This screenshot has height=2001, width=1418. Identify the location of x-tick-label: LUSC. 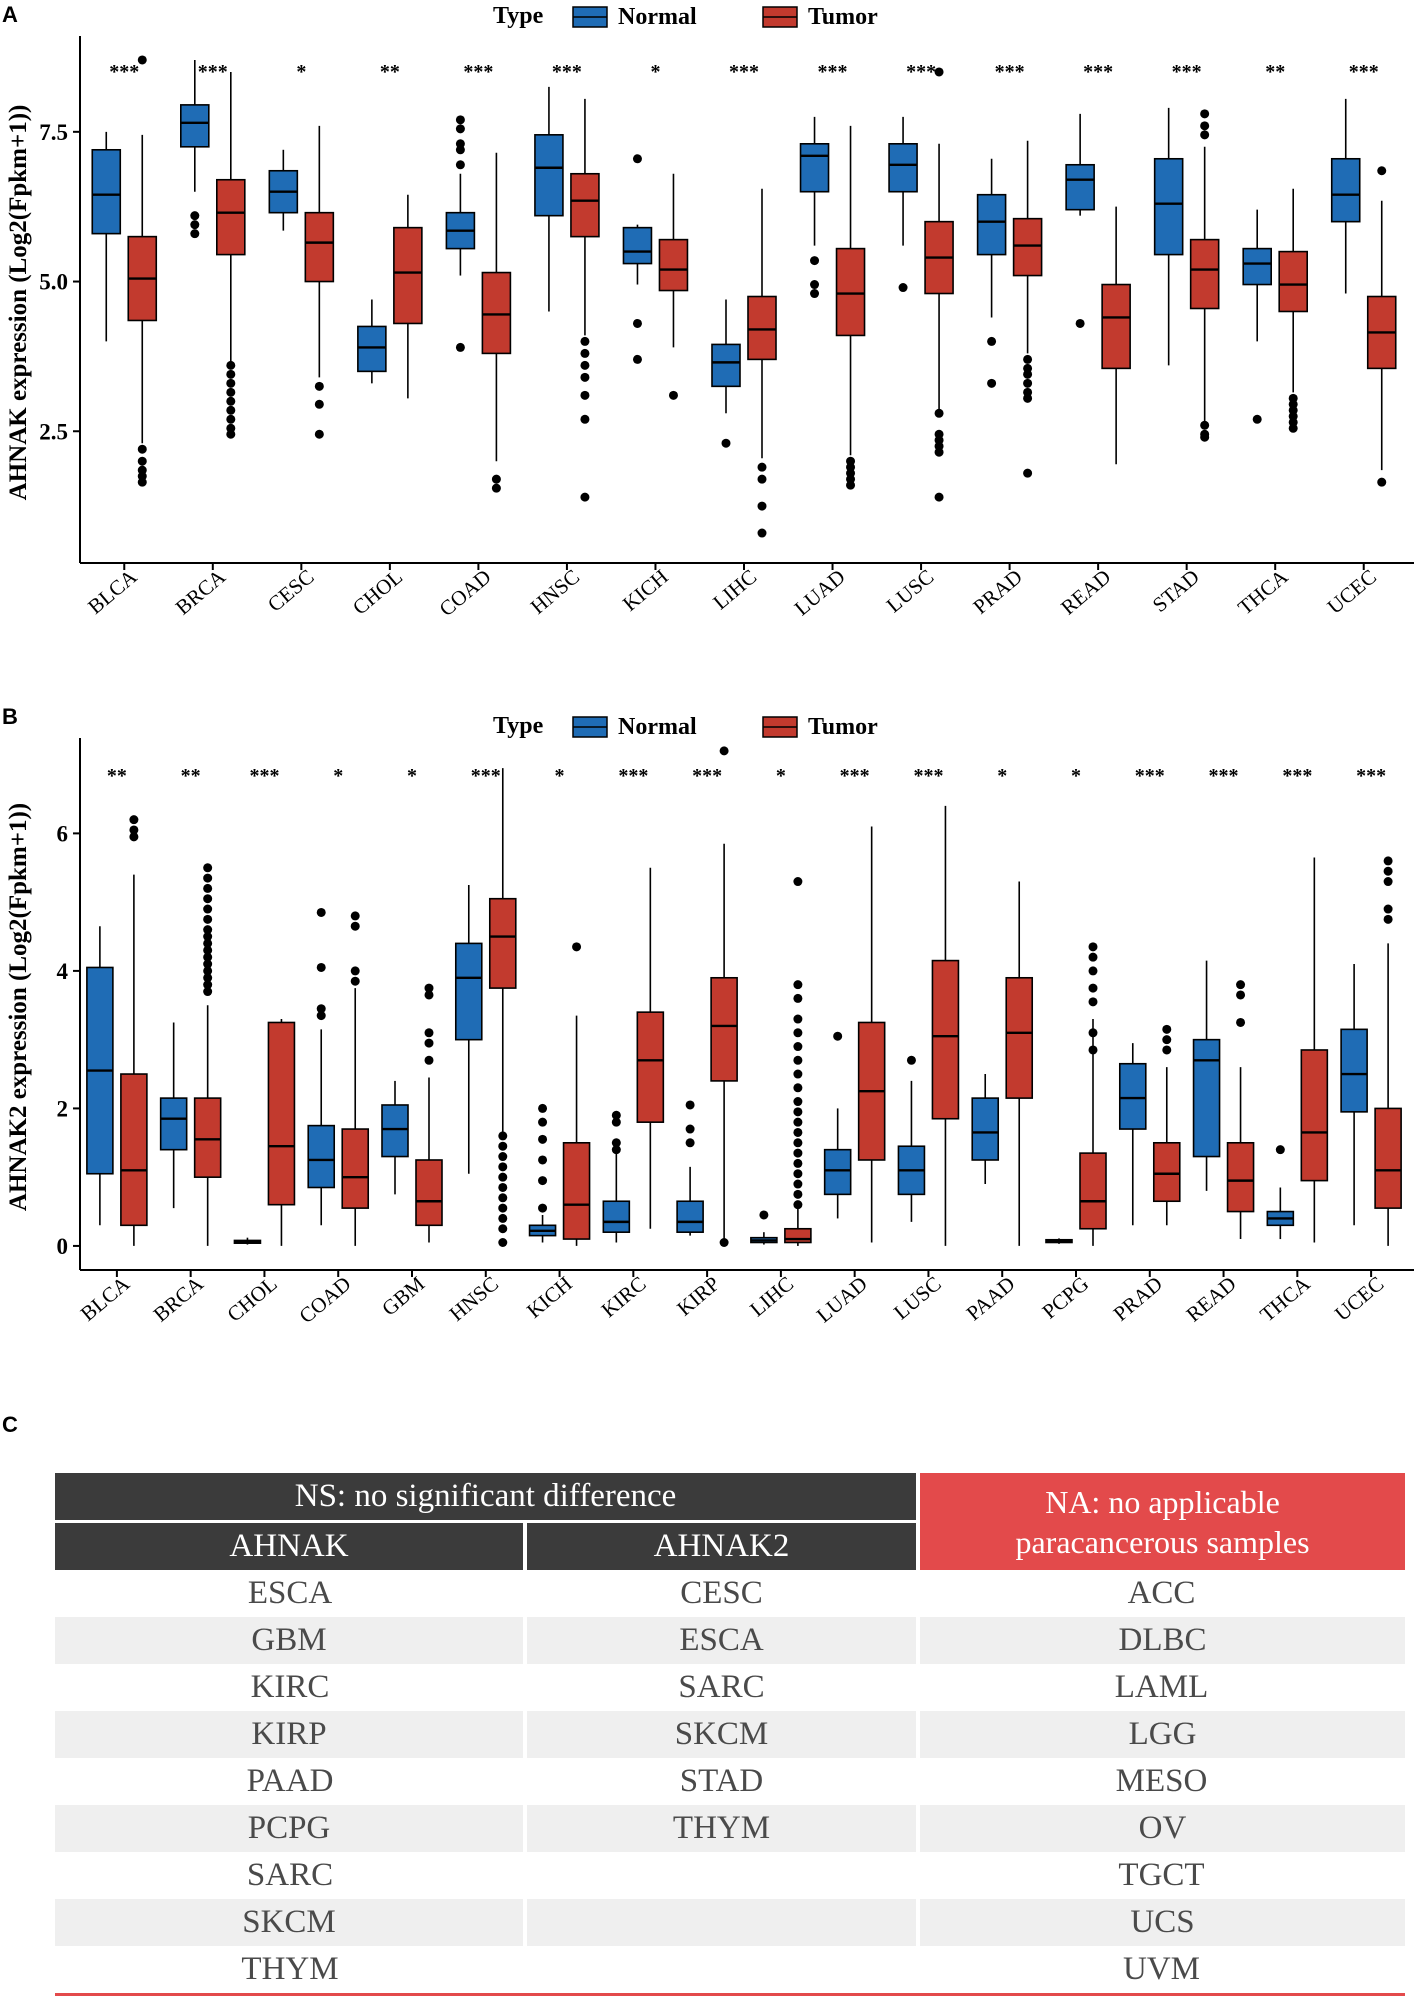
(917, 1297).